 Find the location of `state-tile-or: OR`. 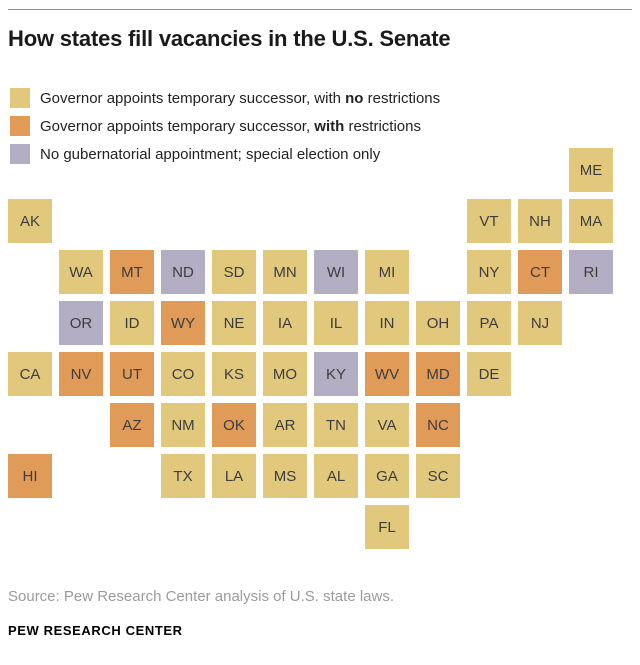

state-tile-or: OR is located at coordinates (81, 323).